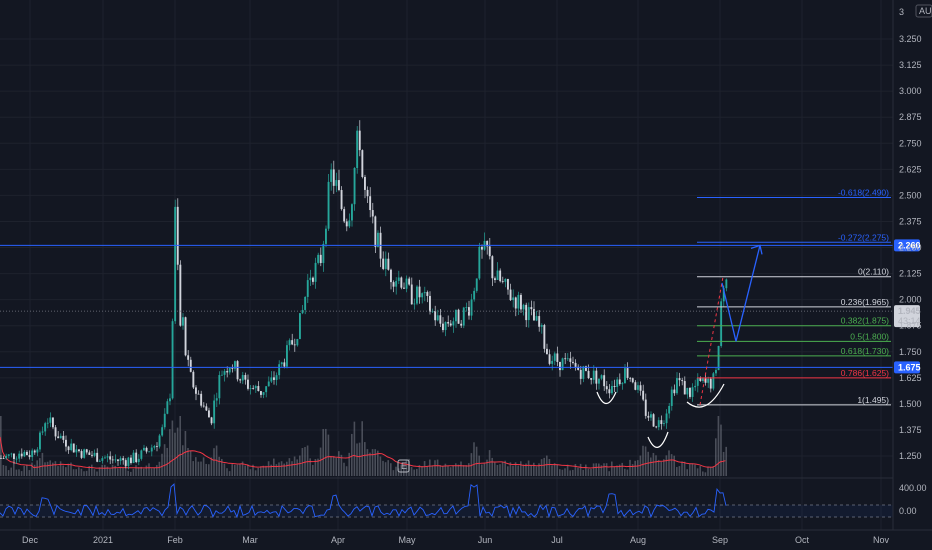 This screenshot has height=550, width=932. What do you see at coordinates (865, 302) in the screenshot?
I see `fib-label-0.236: 0.236(1.965)` at bounding box center [865, 302].